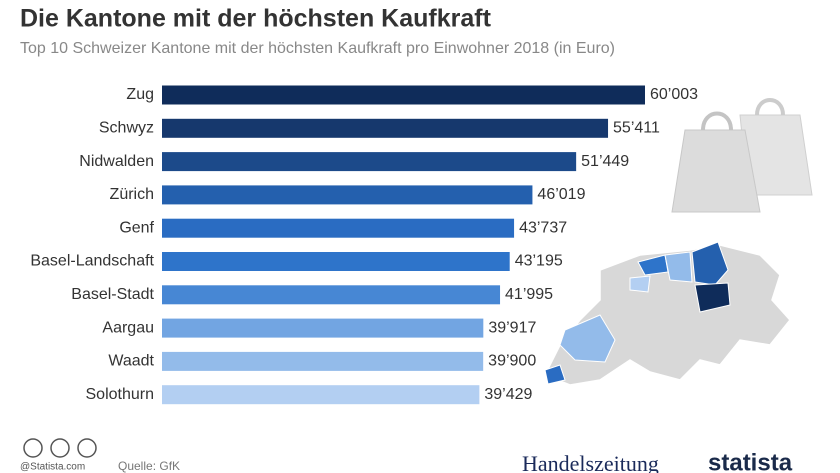 The width and height of the screenshot is (840, 473). I want to click on category-label: Aargau, so click(128, 327).